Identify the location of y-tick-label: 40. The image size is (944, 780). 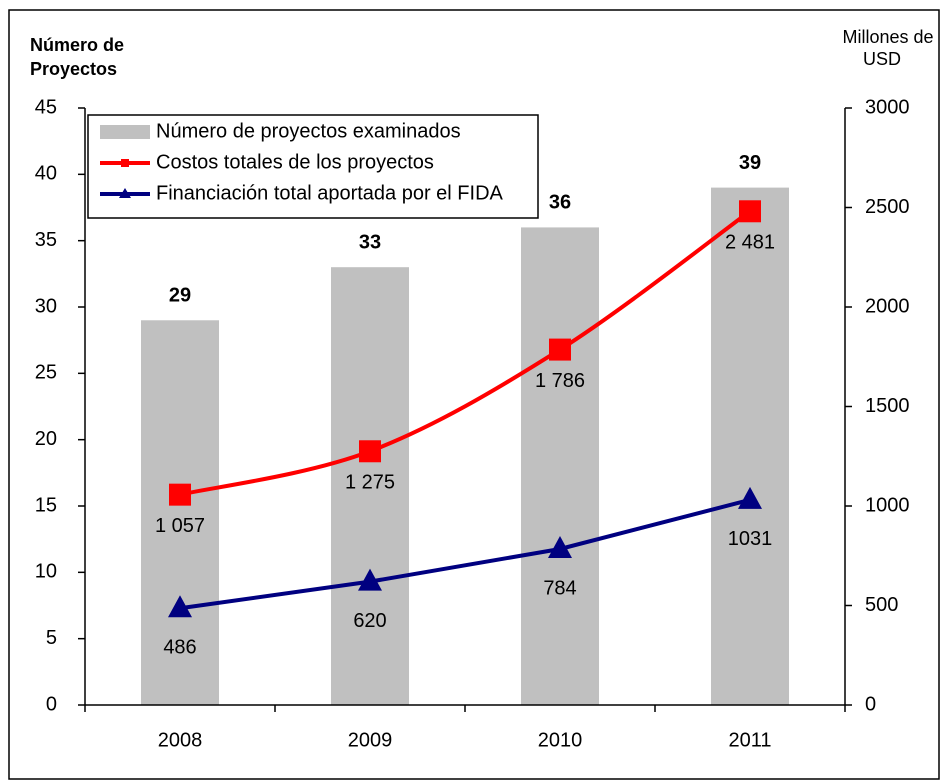
(46, 174).